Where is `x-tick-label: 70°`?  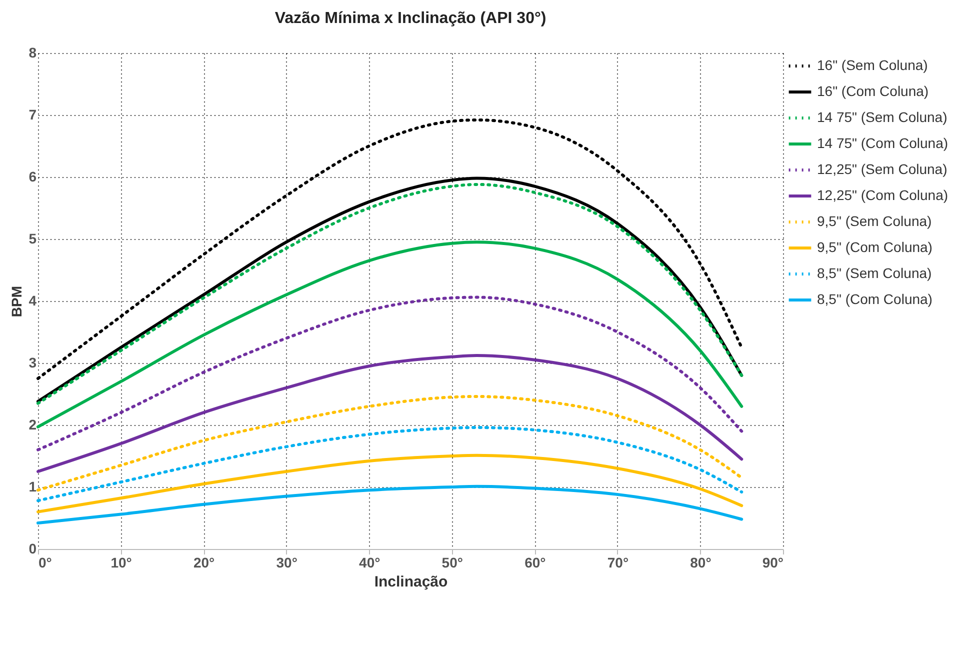
x-tick-label: 70° is located at coordinates (618, 562).